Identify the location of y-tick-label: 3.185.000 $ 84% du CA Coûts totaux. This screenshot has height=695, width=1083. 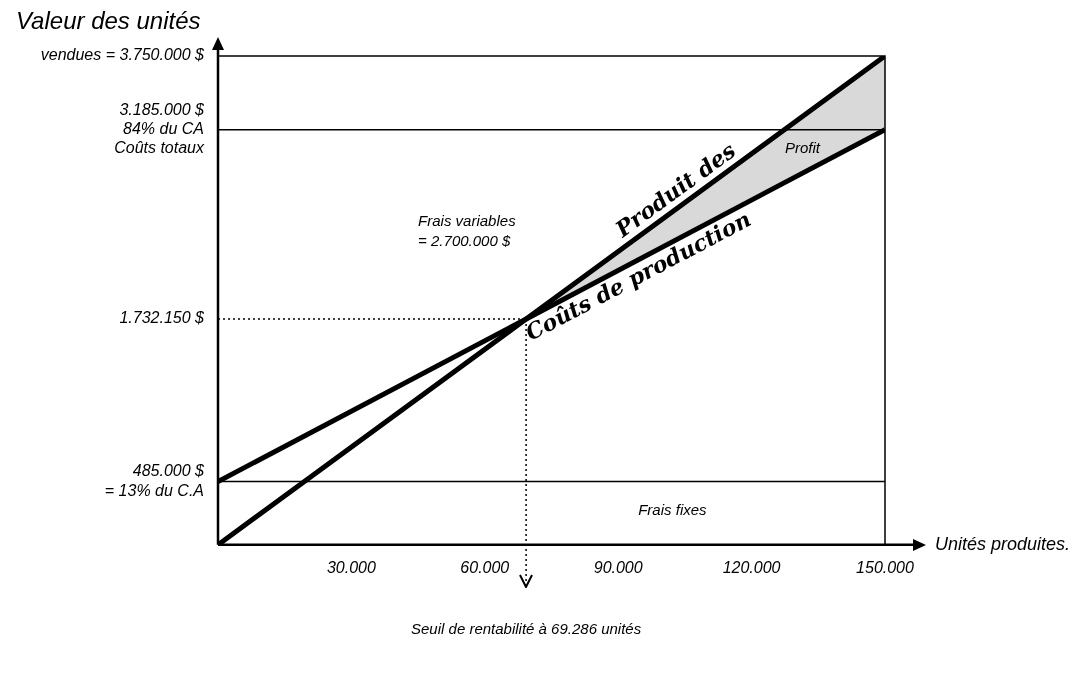
(160, 128).